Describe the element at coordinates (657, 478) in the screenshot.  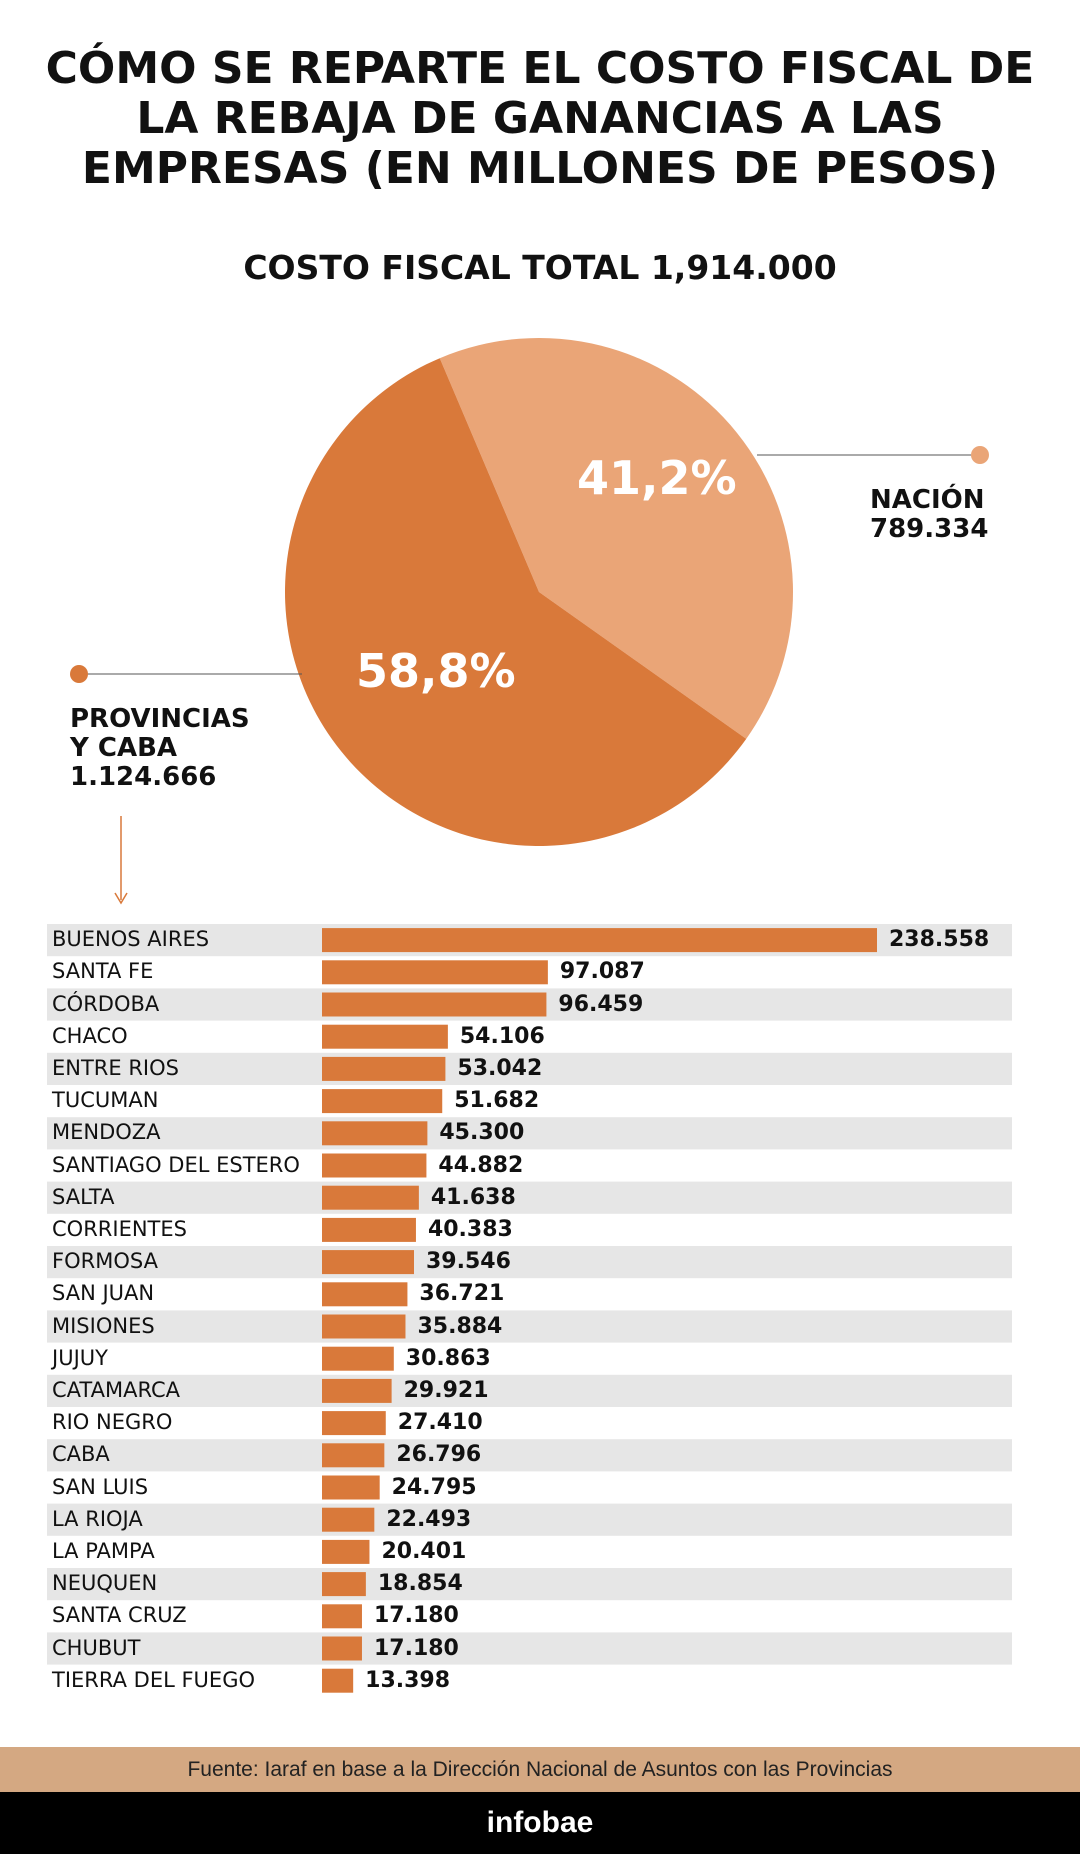
I see `slice-label: 41,2%` at that location.